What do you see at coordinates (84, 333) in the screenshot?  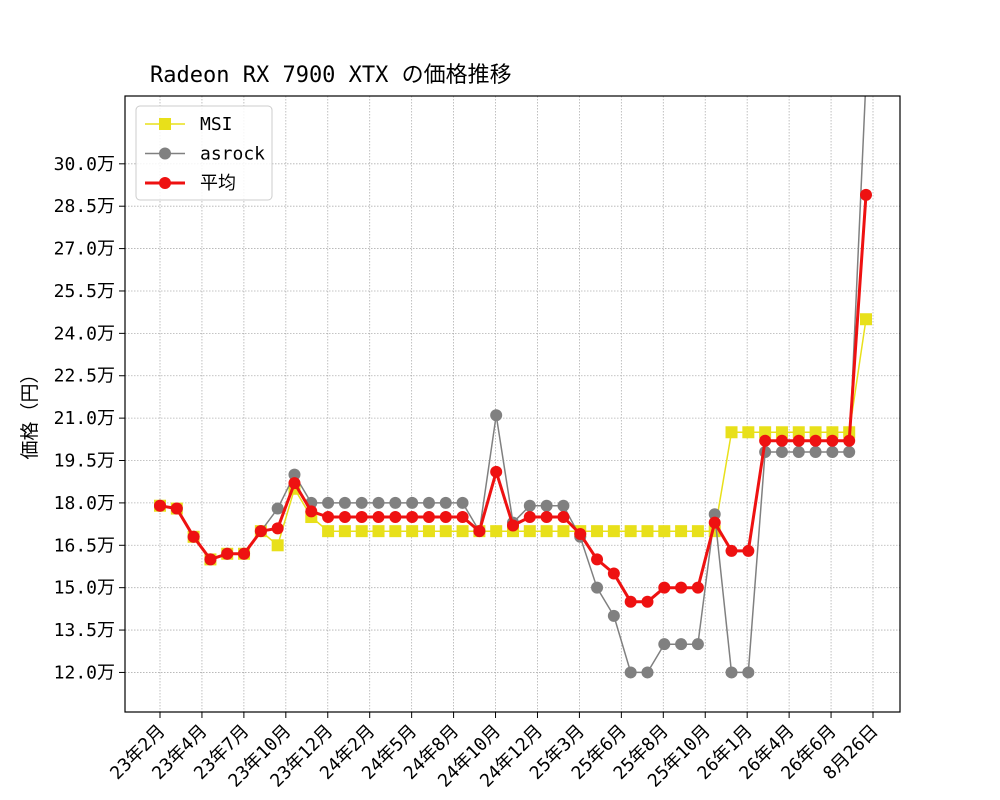 I see `y-tick-label: 24.0万` at bounding box center [84, 333].